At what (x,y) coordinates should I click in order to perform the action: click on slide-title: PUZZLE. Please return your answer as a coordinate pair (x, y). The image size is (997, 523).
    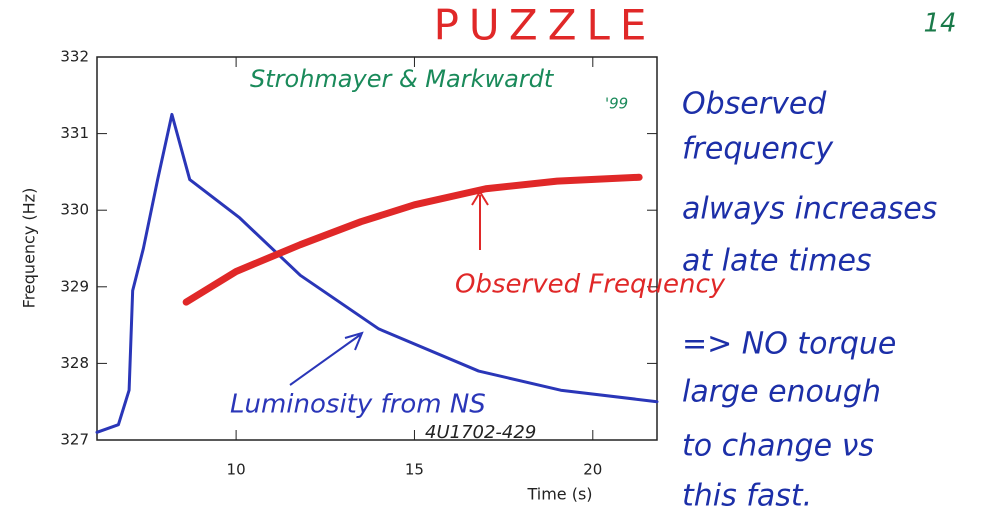
    Looking at the image, I should click on (545, 25).